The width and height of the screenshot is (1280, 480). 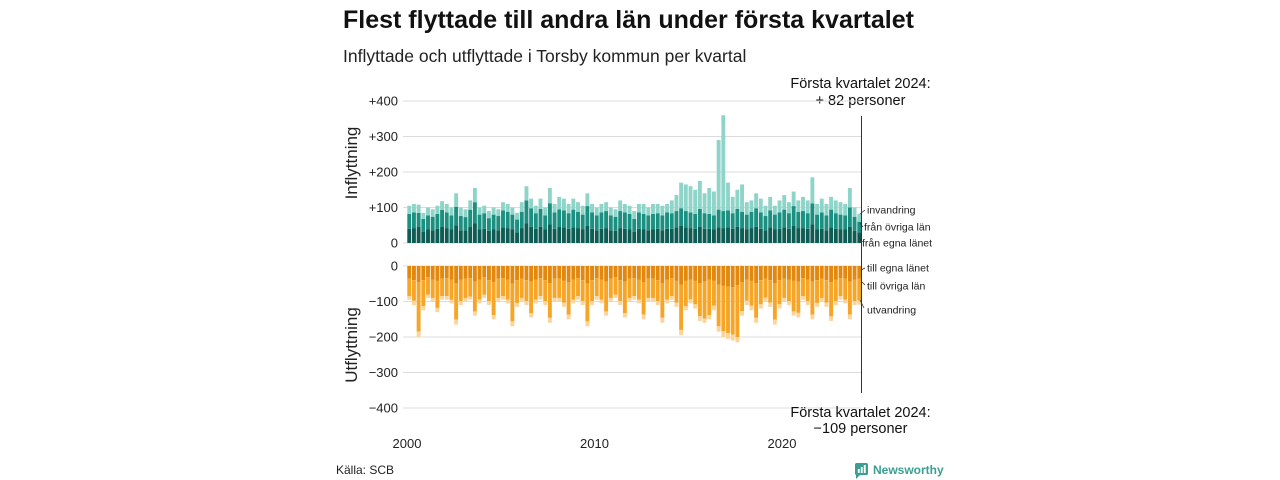 What do you see at coordinates (351, 345) in the screenshot?
I see `y-axis-title-outflow: Utflyttning` at bounding box center [351, 345].